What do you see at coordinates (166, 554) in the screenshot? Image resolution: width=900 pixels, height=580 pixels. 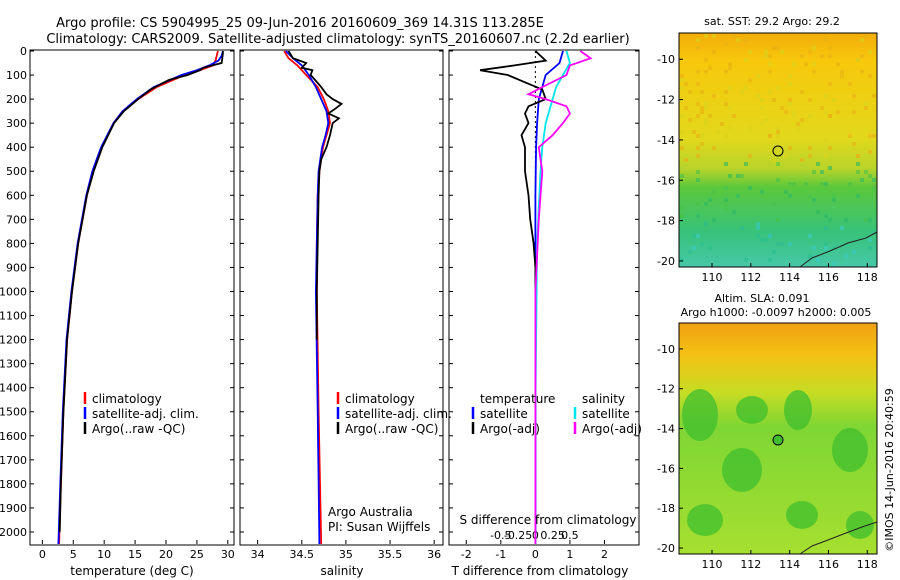 I see `x-tick-label: 20` at bounding box center [166, 554].